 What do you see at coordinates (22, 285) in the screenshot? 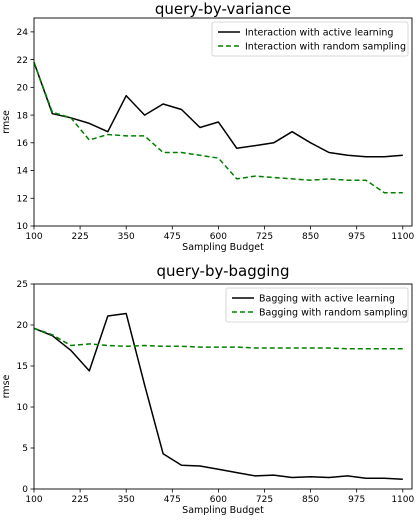
I see `y-tick-label: 25` at bounding box center [22, 285].